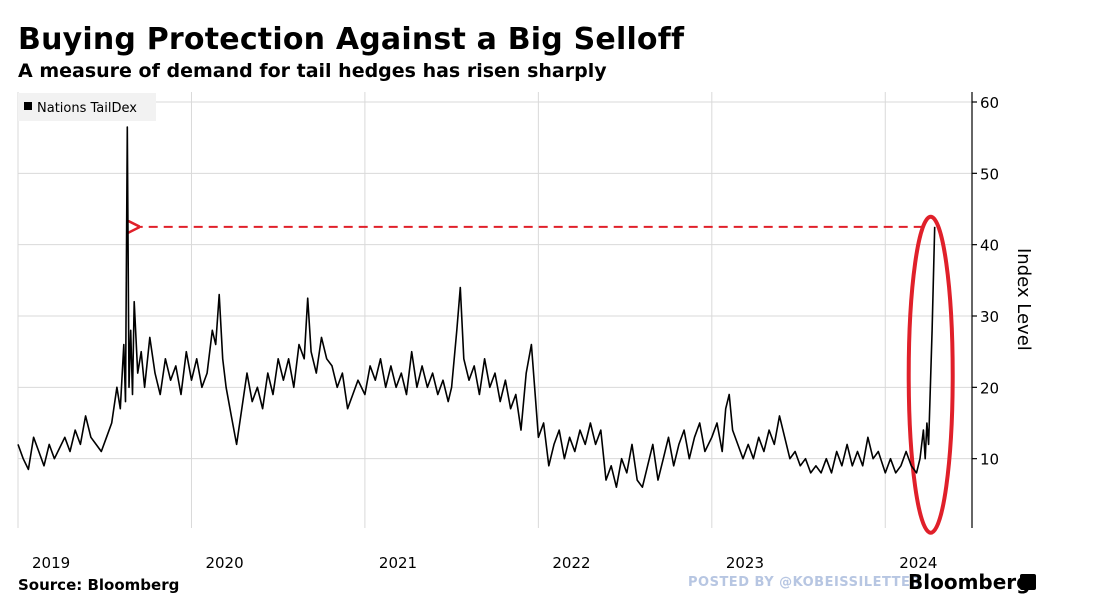 This screenshot has width=1110, height=608. I want to click on y-tick-label: 50, so click(989, 174).